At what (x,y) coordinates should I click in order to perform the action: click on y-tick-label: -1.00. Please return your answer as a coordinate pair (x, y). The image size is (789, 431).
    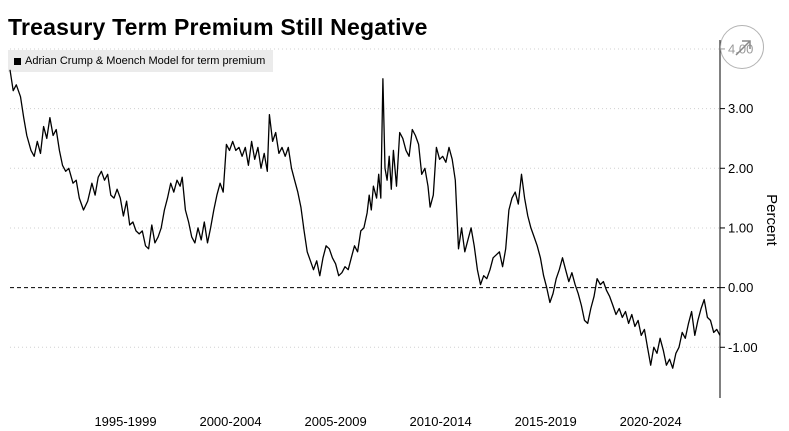
    Looking at the image, I should click on (743, 347).